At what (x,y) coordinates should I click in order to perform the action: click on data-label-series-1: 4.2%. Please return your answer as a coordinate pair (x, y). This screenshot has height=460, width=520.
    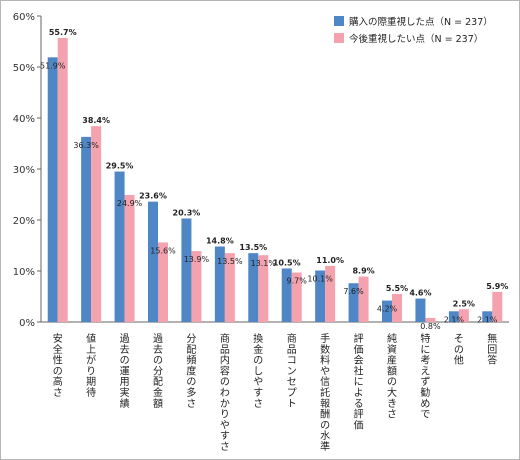
    Looking at the image, I should click on (387, 309).